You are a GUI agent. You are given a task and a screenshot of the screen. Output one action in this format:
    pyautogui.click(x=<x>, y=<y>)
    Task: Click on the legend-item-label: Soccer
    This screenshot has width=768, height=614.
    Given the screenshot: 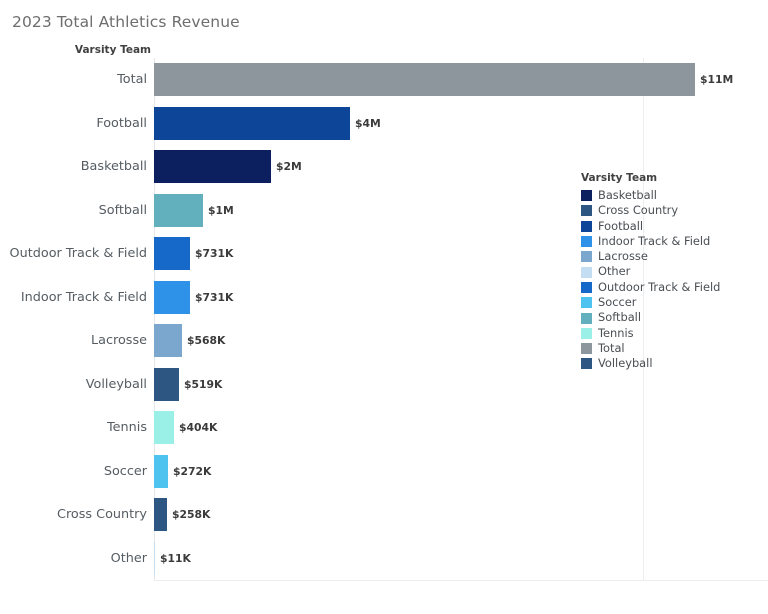 What is the action you would take?
    pyautogui.click(x=617, y=302)
    